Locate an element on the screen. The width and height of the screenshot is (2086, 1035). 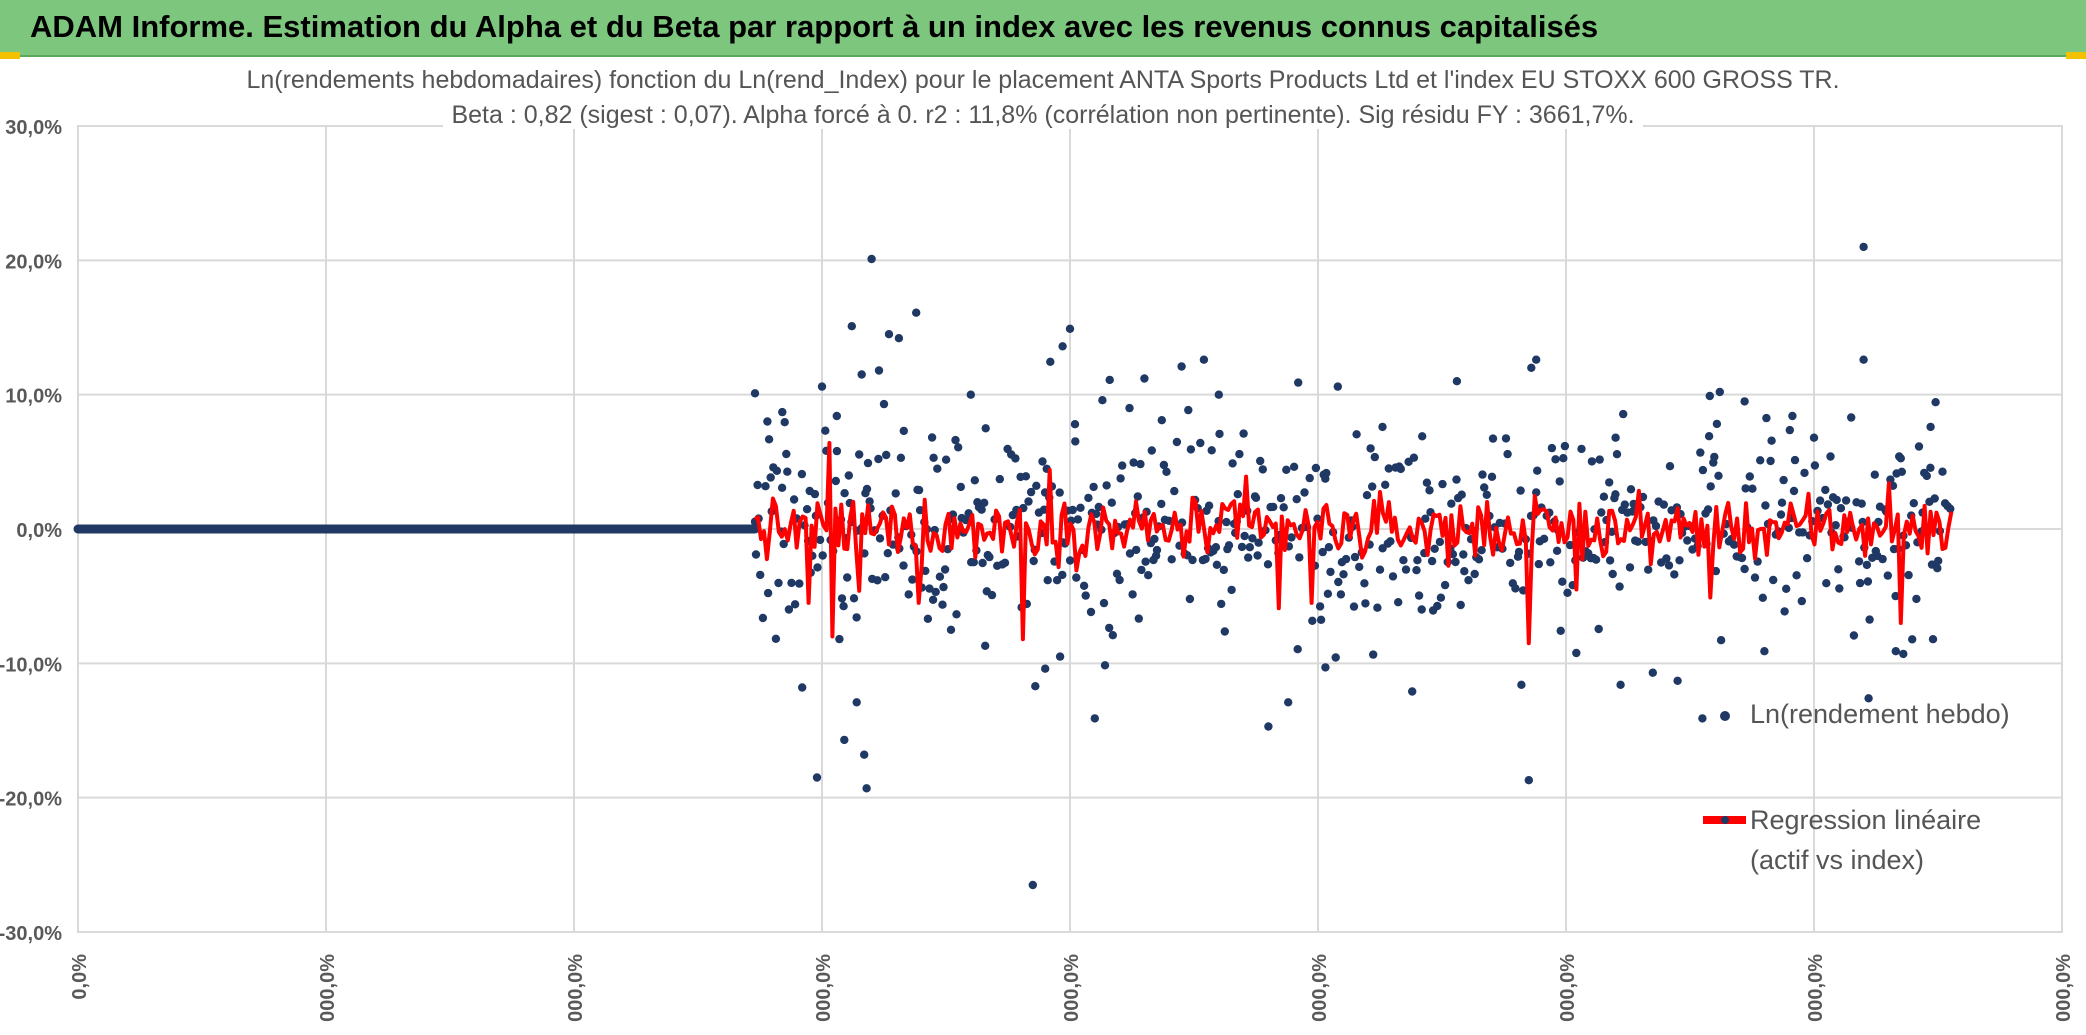
legend-scatter-marker is located at coordinates (1725, 716).